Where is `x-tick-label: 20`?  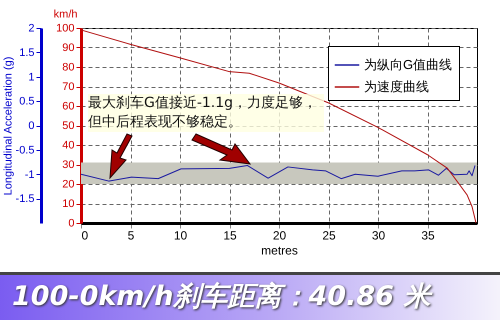 x-tick-label: 20 is located at coordinates (279, 235).